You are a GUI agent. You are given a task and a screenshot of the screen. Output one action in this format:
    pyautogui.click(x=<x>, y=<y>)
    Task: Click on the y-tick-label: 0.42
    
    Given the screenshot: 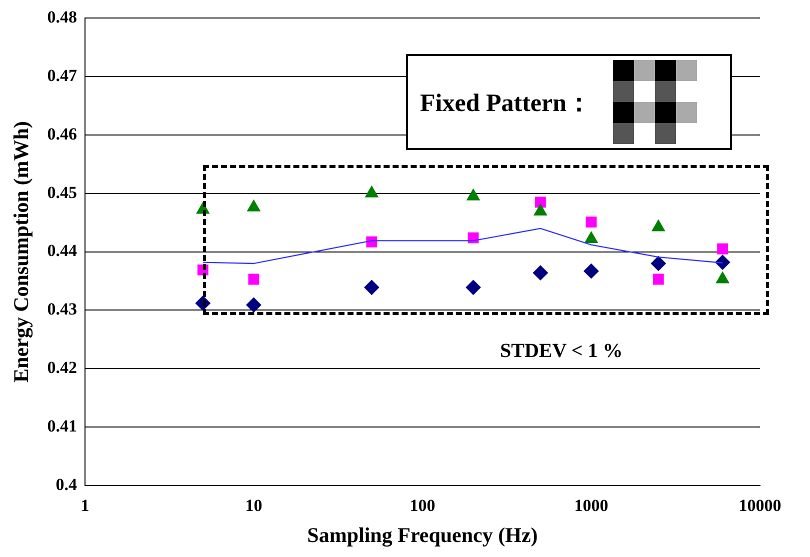 What is the action you would take?
    pyautogui.click(x=62, y=367)
    